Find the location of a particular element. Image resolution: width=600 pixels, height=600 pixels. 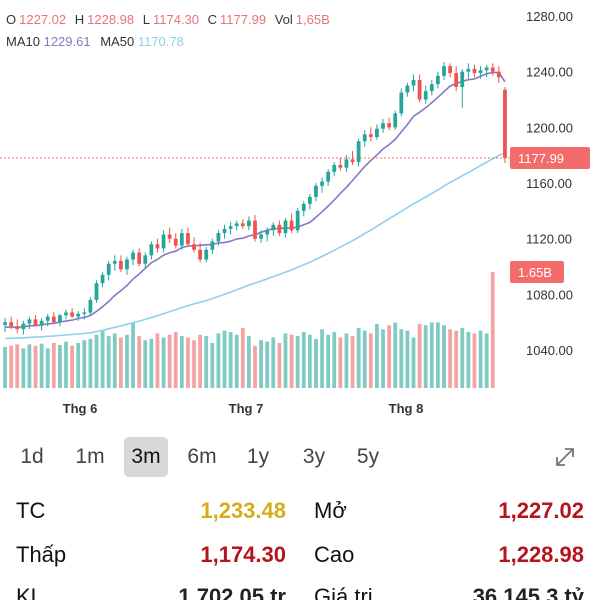

open-price-value: 1,227.02 is located at coordinates (541, 510).